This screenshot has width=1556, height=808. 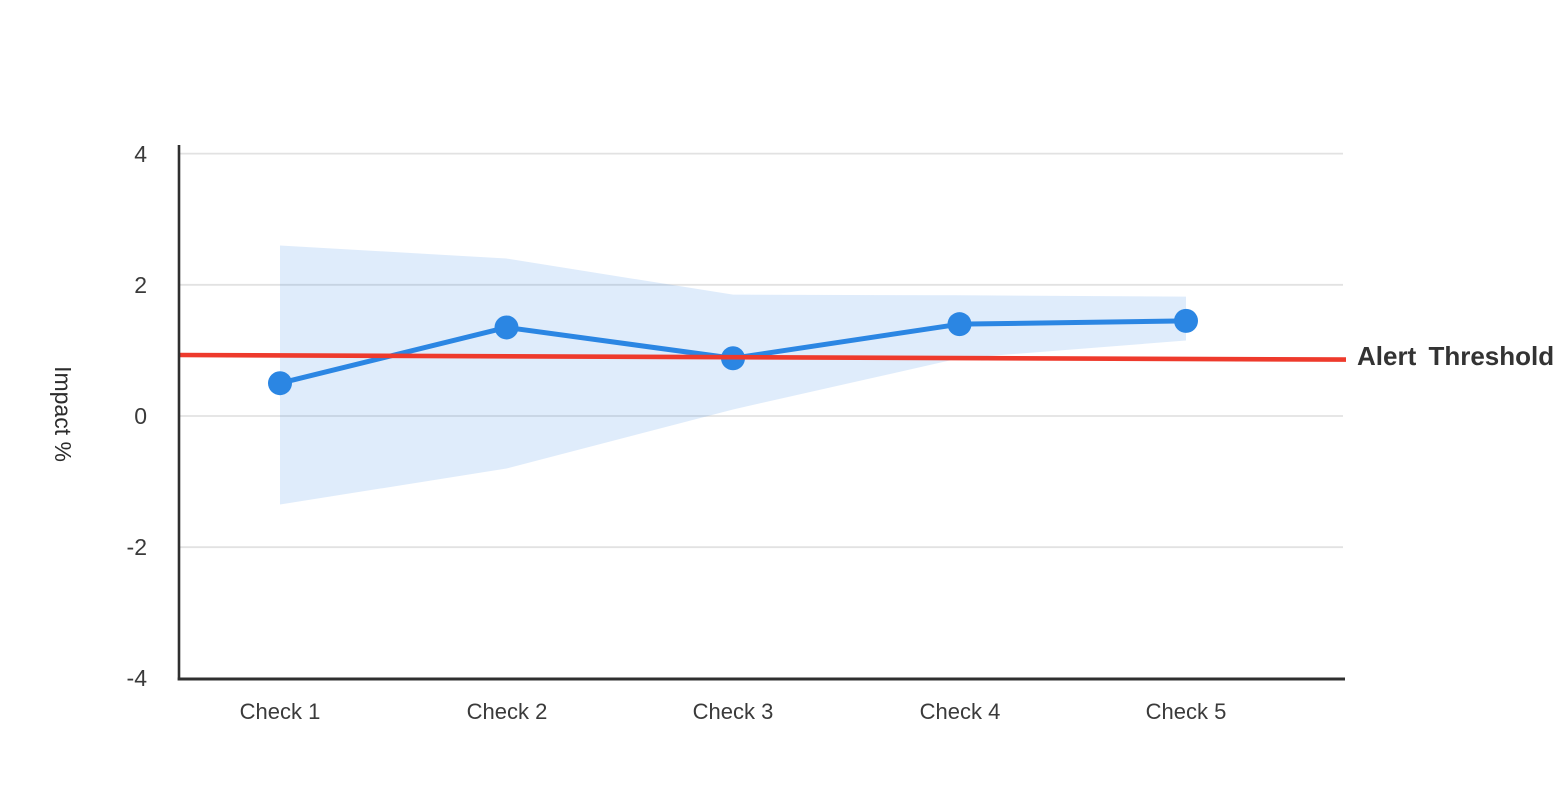 I want to click on y-tick-label-neg4: -4, so click(x=136, y=678).